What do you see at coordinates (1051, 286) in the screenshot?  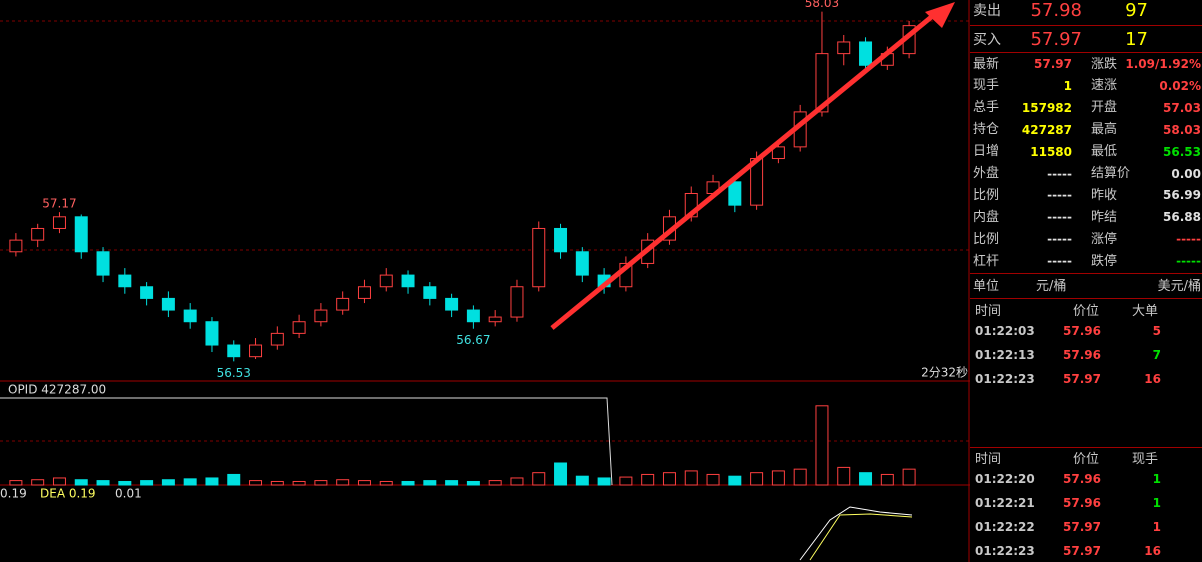 I see `panel-text: 元/桶` at bounding box center [1051, 286].